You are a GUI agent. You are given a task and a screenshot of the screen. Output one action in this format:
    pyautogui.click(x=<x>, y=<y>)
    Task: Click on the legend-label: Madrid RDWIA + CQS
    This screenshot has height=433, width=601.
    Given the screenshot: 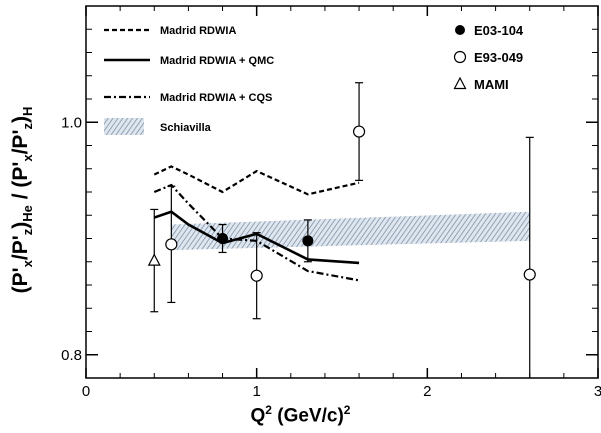 What is the action you would take?
    pyautogui.click(x=216, y=98)
    